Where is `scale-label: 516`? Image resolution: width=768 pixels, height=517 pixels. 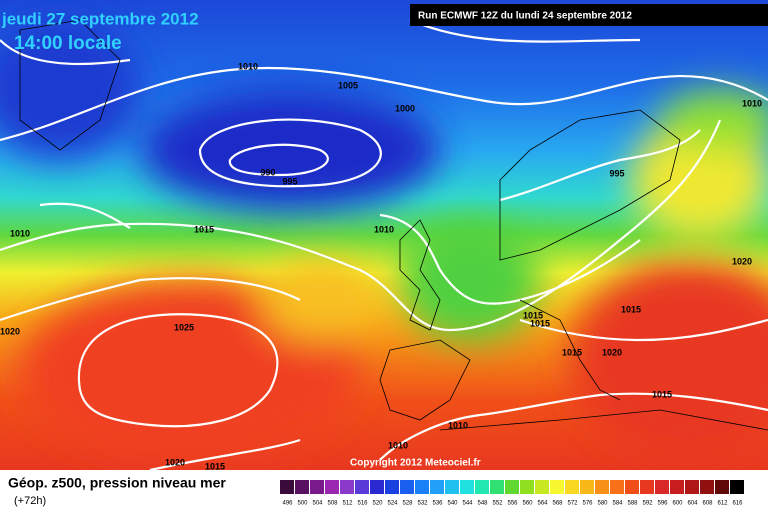
scale-label: 516 is located at coordinates (362, 504).